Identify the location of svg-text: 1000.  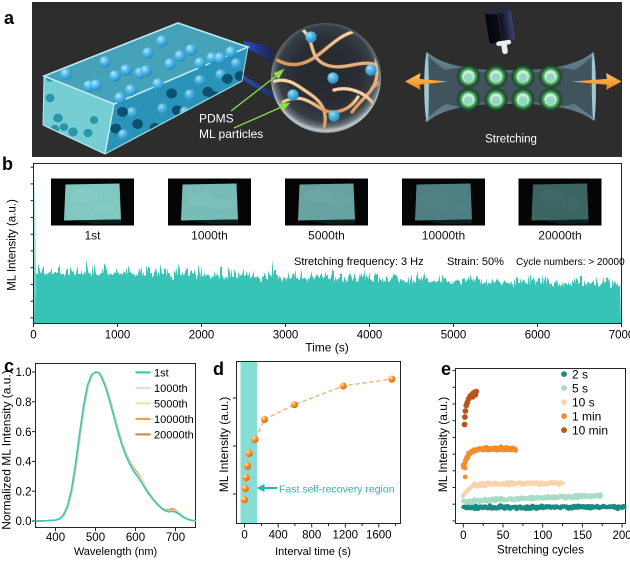
(118, 336).